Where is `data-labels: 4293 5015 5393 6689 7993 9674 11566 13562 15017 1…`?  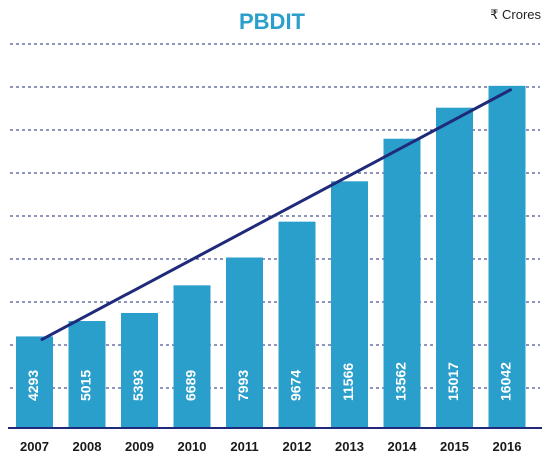
data-labels: 4293 5015 5393 6689 7993 9674 11566 13562 15017 1… is located at coordinates (269, 381).